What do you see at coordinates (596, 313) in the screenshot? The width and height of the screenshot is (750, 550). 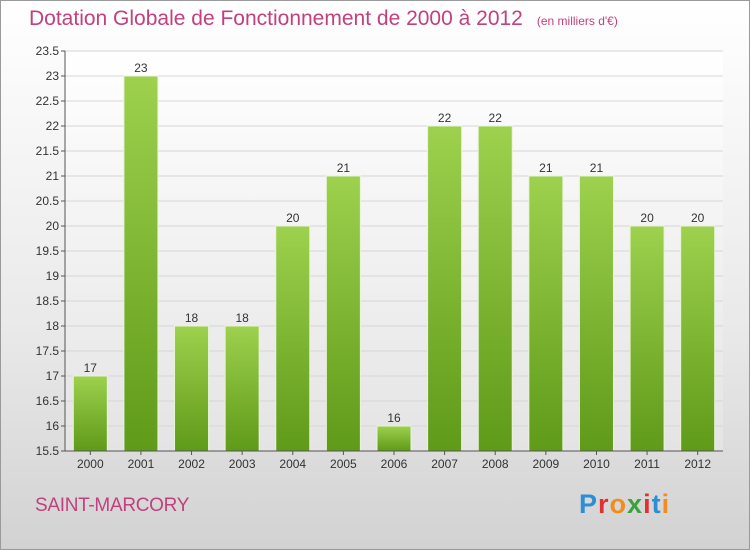 I see `bar-2010` at bounding box center [596, 313].